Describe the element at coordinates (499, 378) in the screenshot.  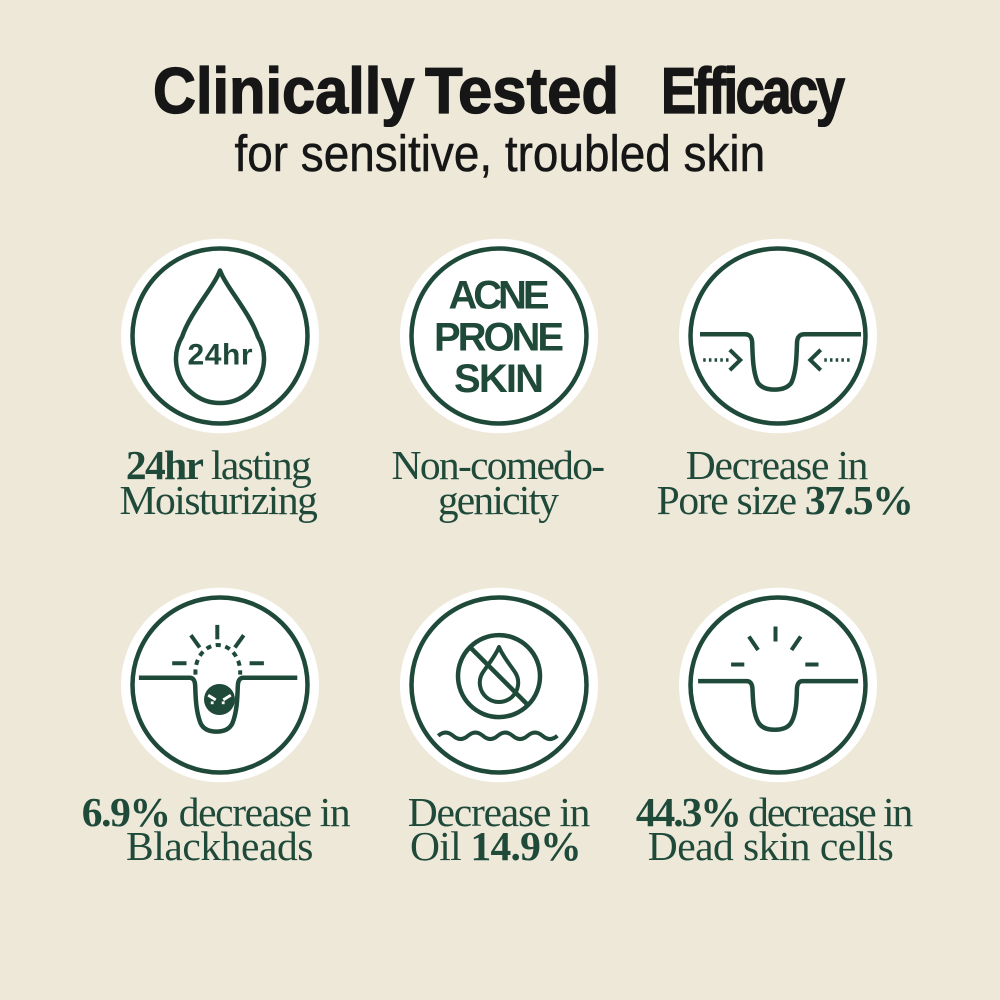
I see `svg-text: SKIN` at that location.